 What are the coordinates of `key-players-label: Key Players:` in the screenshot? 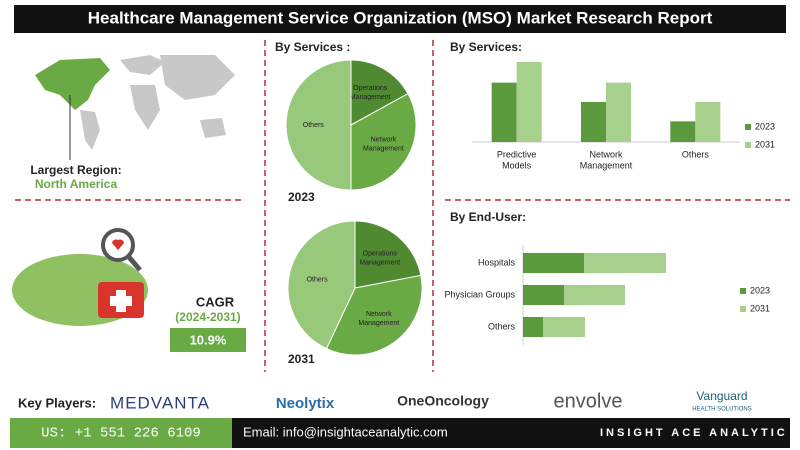 It's located at (57, 402).